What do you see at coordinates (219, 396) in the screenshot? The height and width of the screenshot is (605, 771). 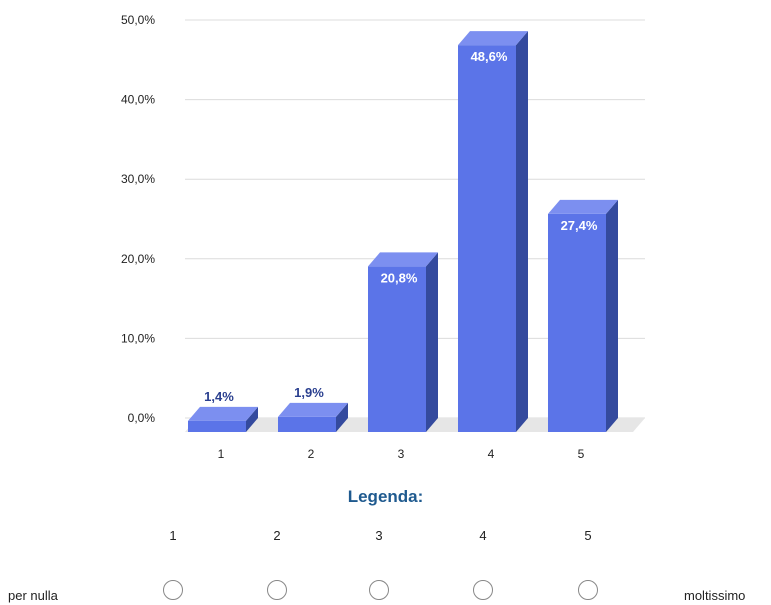 I see `data-label: 1,4%` at bounding box center [219, 396].